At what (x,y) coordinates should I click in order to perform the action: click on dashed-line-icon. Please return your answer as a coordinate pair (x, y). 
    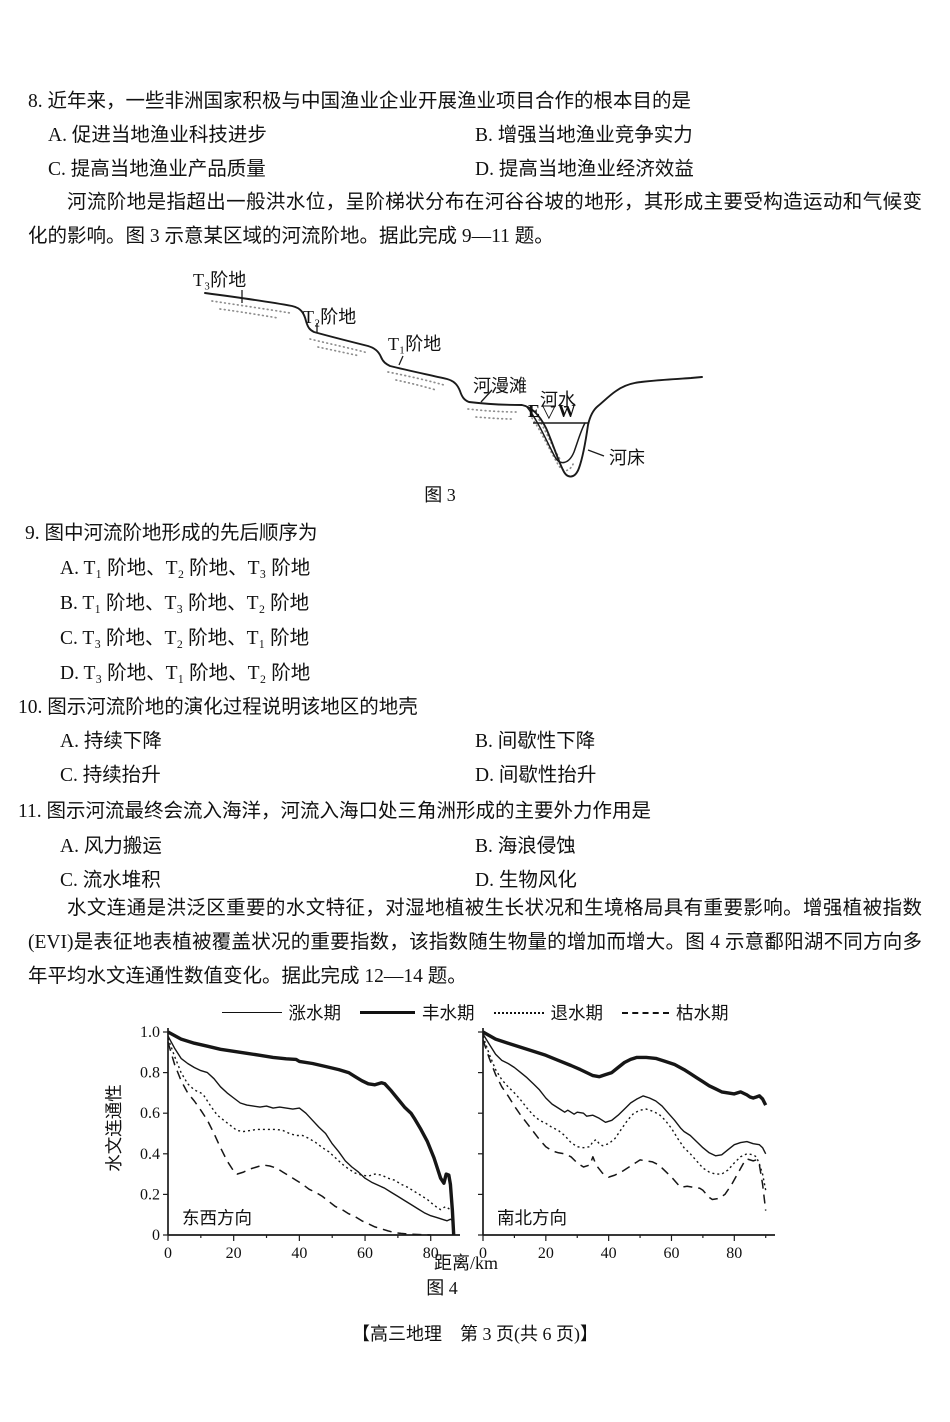
    Looking at the image, I should click on (645, 1012).